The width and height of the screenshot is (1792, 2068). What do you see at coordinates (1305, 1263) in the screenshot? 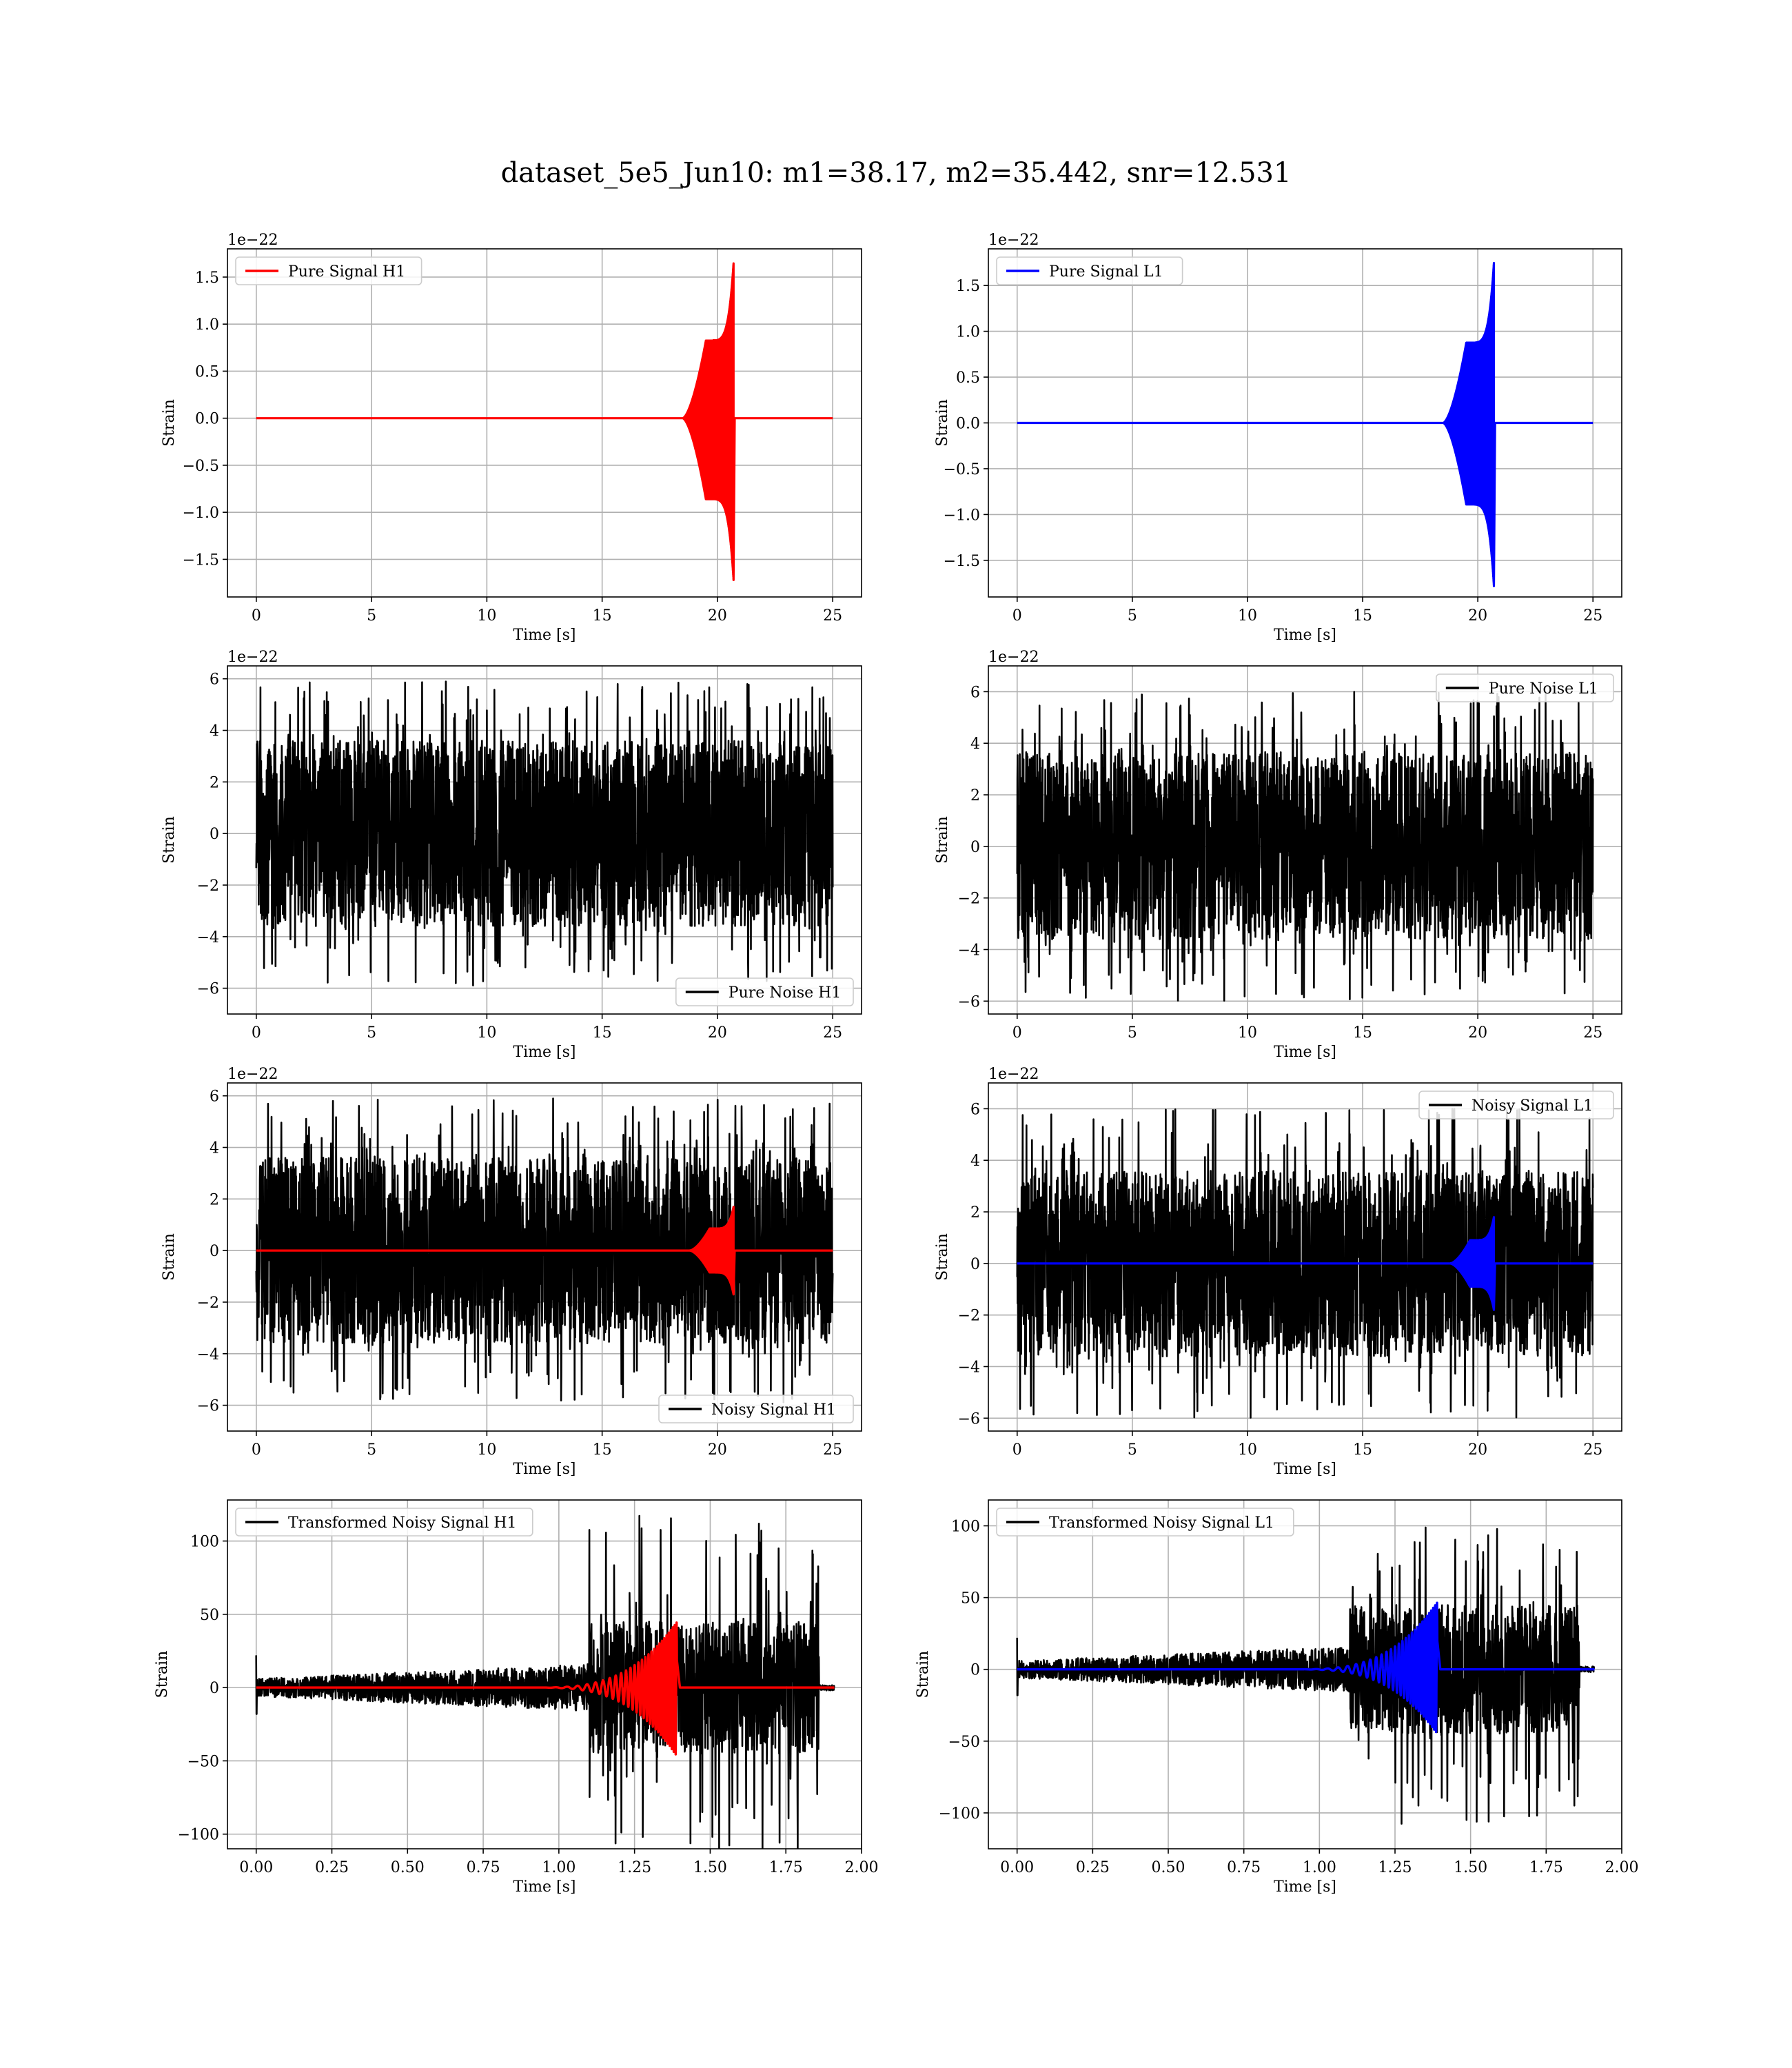
I see `series-line-noisy-signal-l1` at bounding box center [1305, 1263].